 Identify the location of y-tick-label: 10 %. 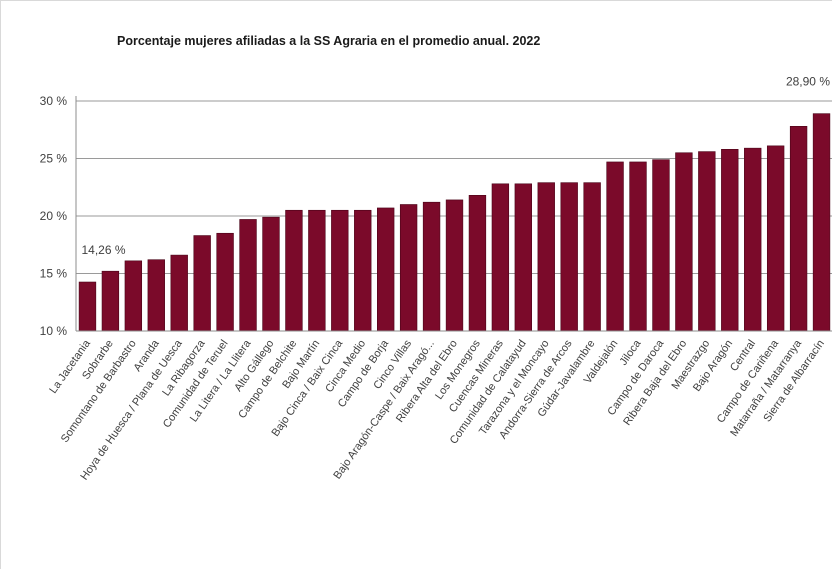
(54, 331).